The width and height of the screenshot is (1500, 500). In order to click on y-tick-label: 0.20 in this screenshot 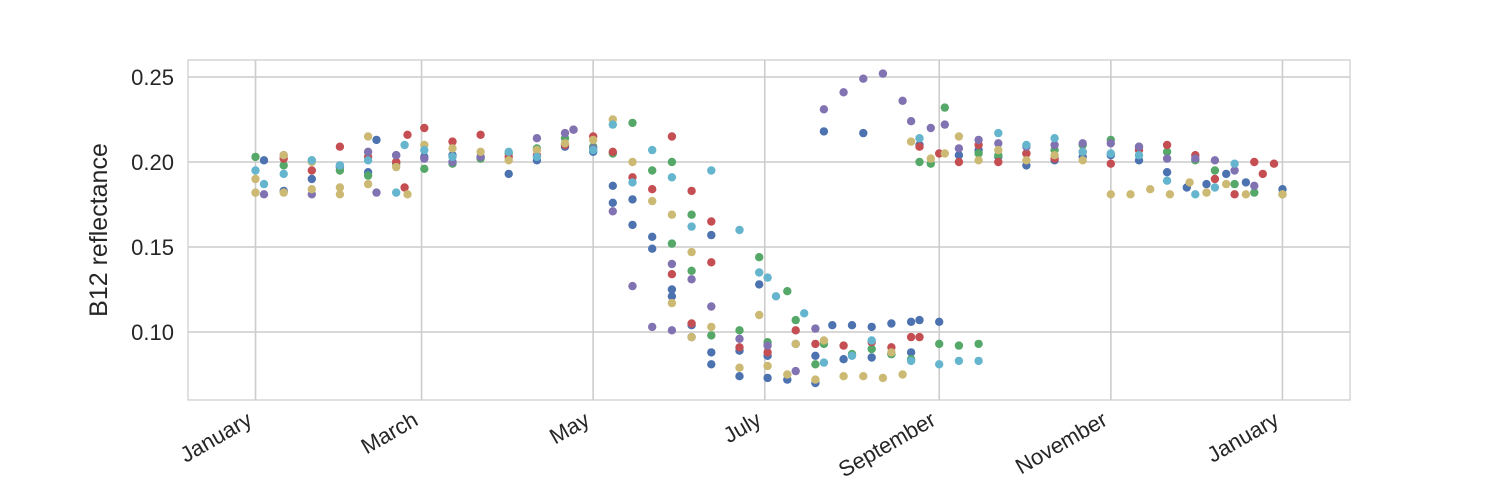, I will do `click(152, 162)`.